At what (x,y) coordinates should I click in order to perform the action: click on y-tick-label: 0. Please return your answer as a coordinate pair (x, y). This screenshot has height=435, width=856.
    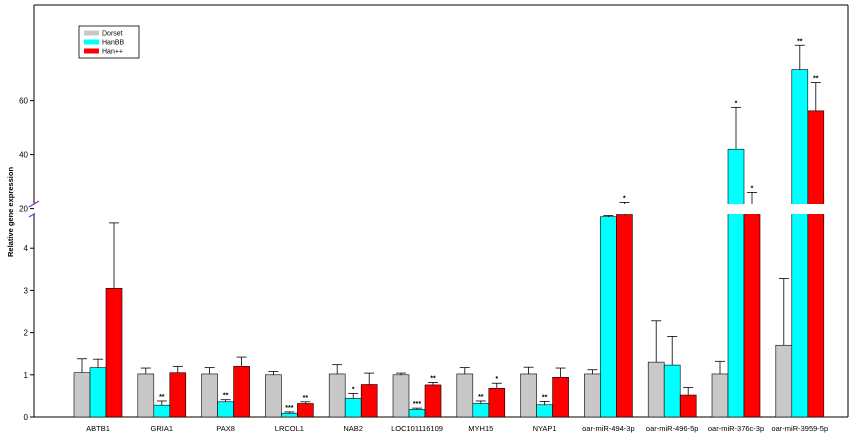
    Looking at the image, I should click on (26, 417).